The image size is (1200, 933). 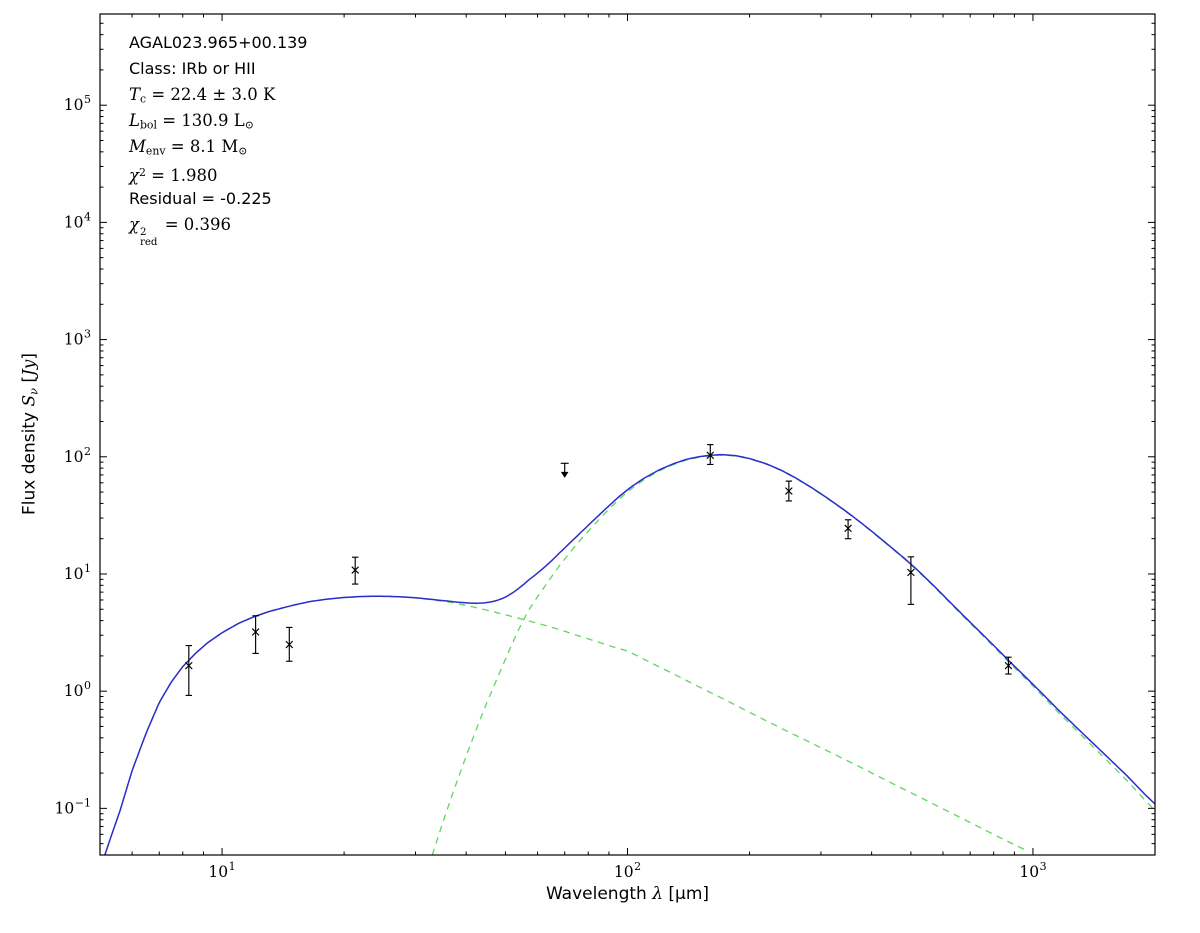 I want to click on luminosity-line: Lbol = 130.9 L⊙, so click(x=218, y=121).